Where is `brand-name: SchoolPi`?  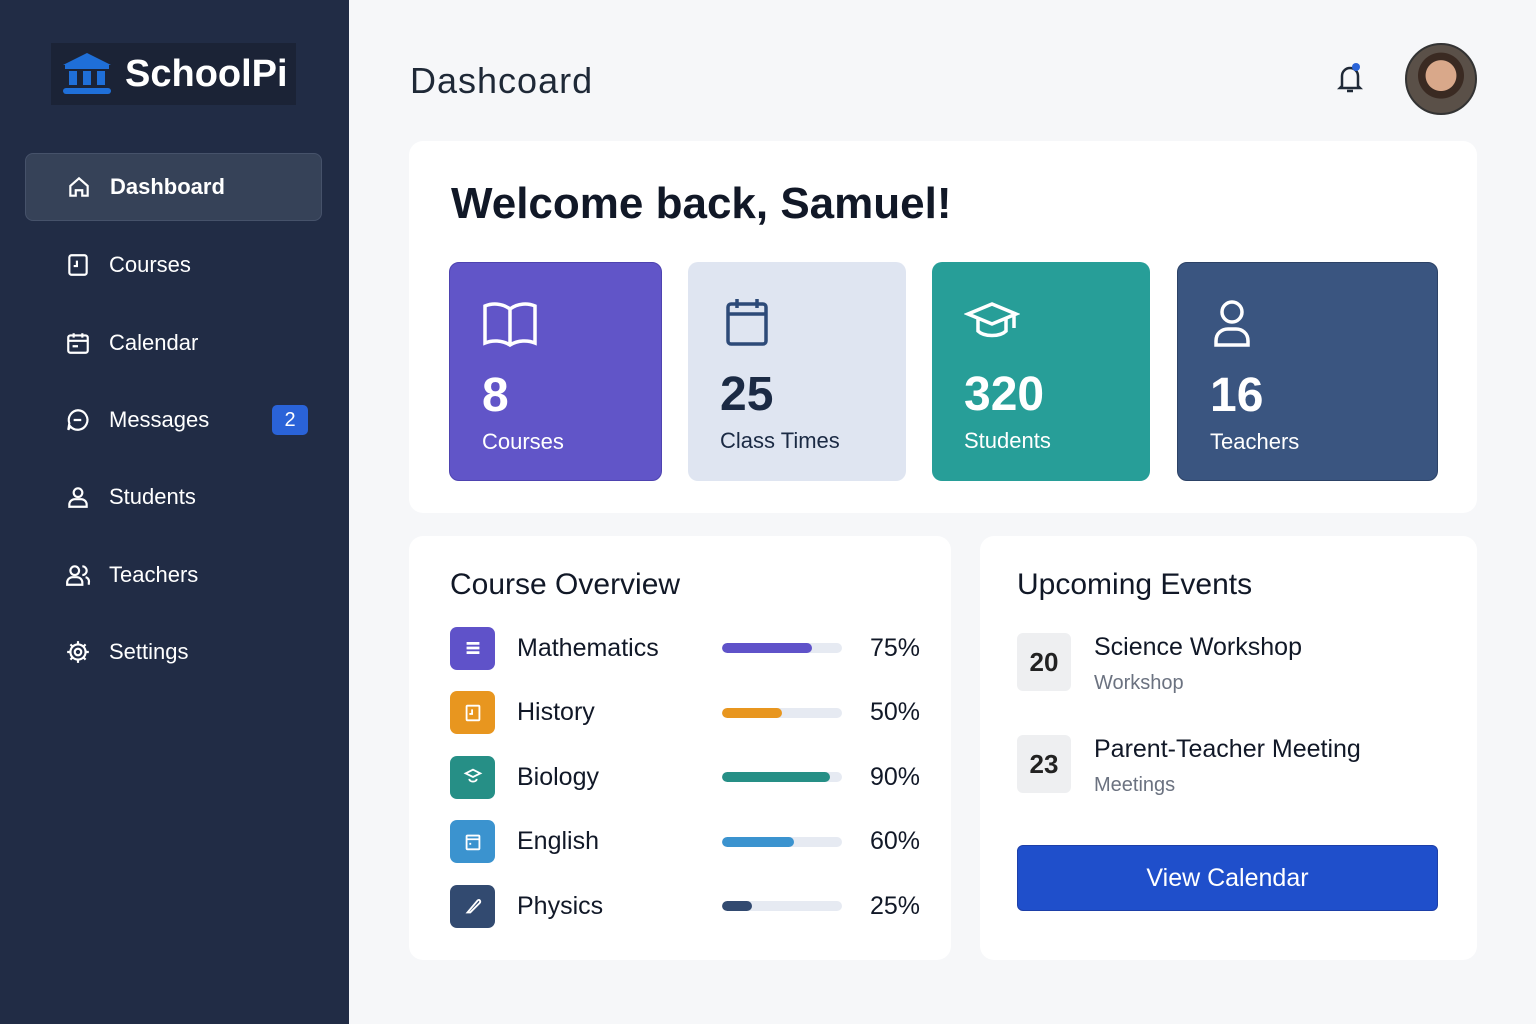
brand-name: SchoolPi is located at coordinates (206, 73).